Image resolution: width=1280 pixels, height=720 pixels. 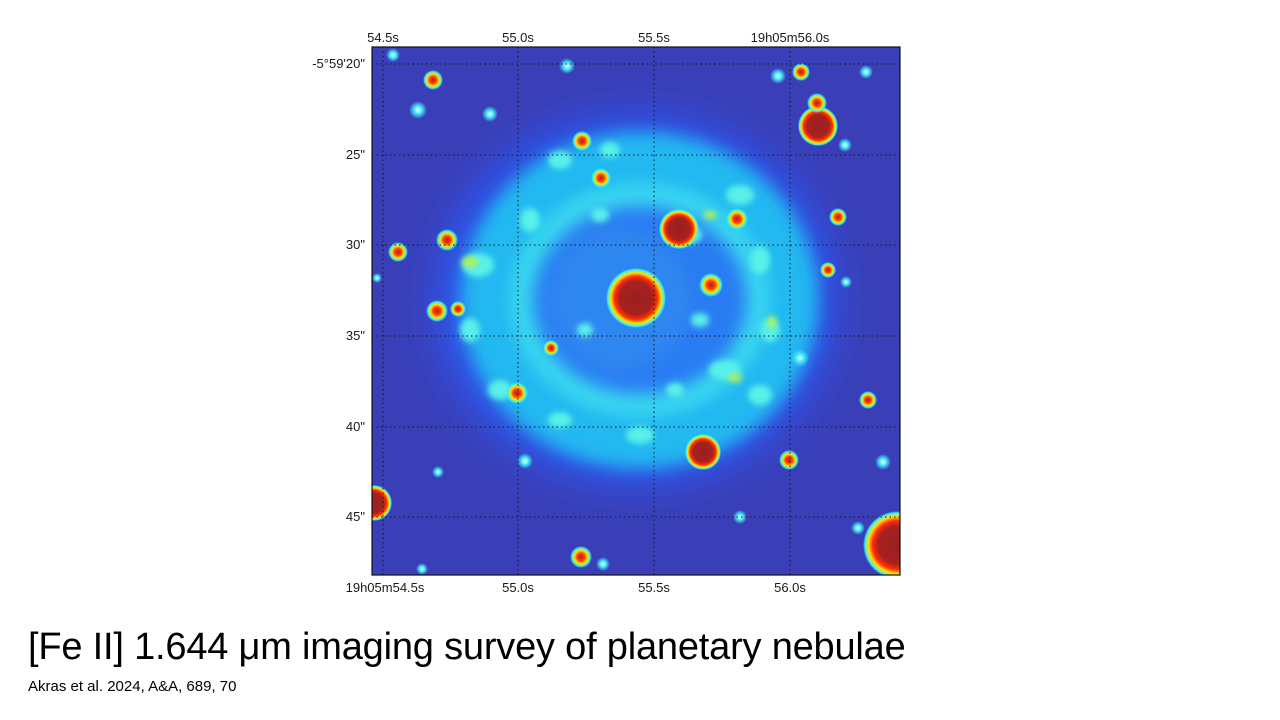 I want to click on dec-tick-label: 25", so click(x=355, y=154).